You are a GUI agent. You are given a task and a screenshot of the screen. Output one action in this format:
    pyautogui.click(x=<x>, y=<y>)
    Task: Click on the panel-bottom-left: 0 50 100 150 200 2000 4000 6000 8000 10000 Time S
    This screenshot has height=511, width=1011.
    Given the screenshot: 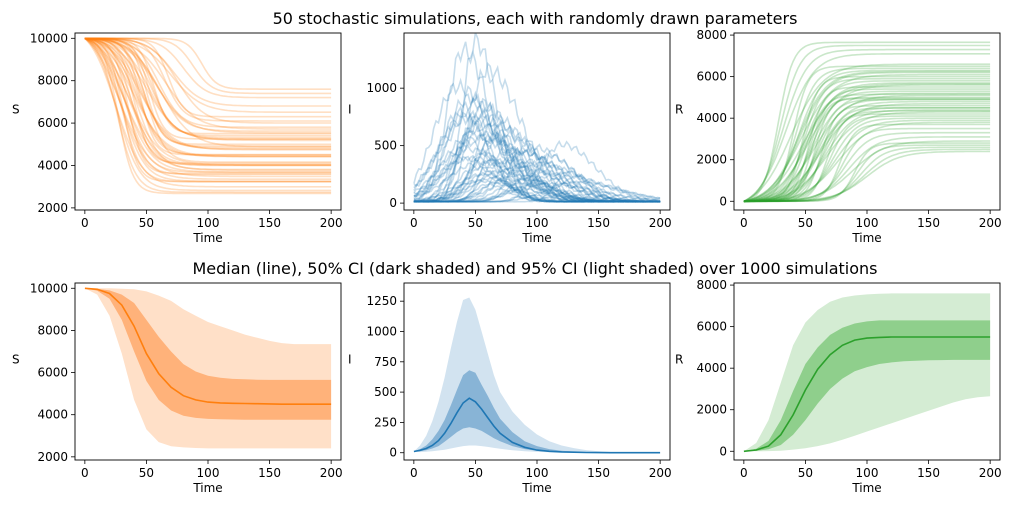 What is the action you would take?
    pyautogui.click(x=177, y=388)
    